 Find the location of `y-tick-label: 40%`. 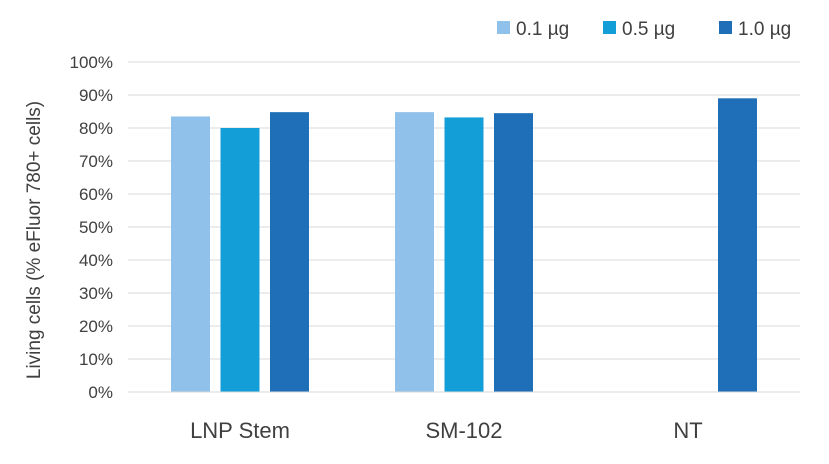

y-tick-label: 40% is located at coordinates (96, 260).